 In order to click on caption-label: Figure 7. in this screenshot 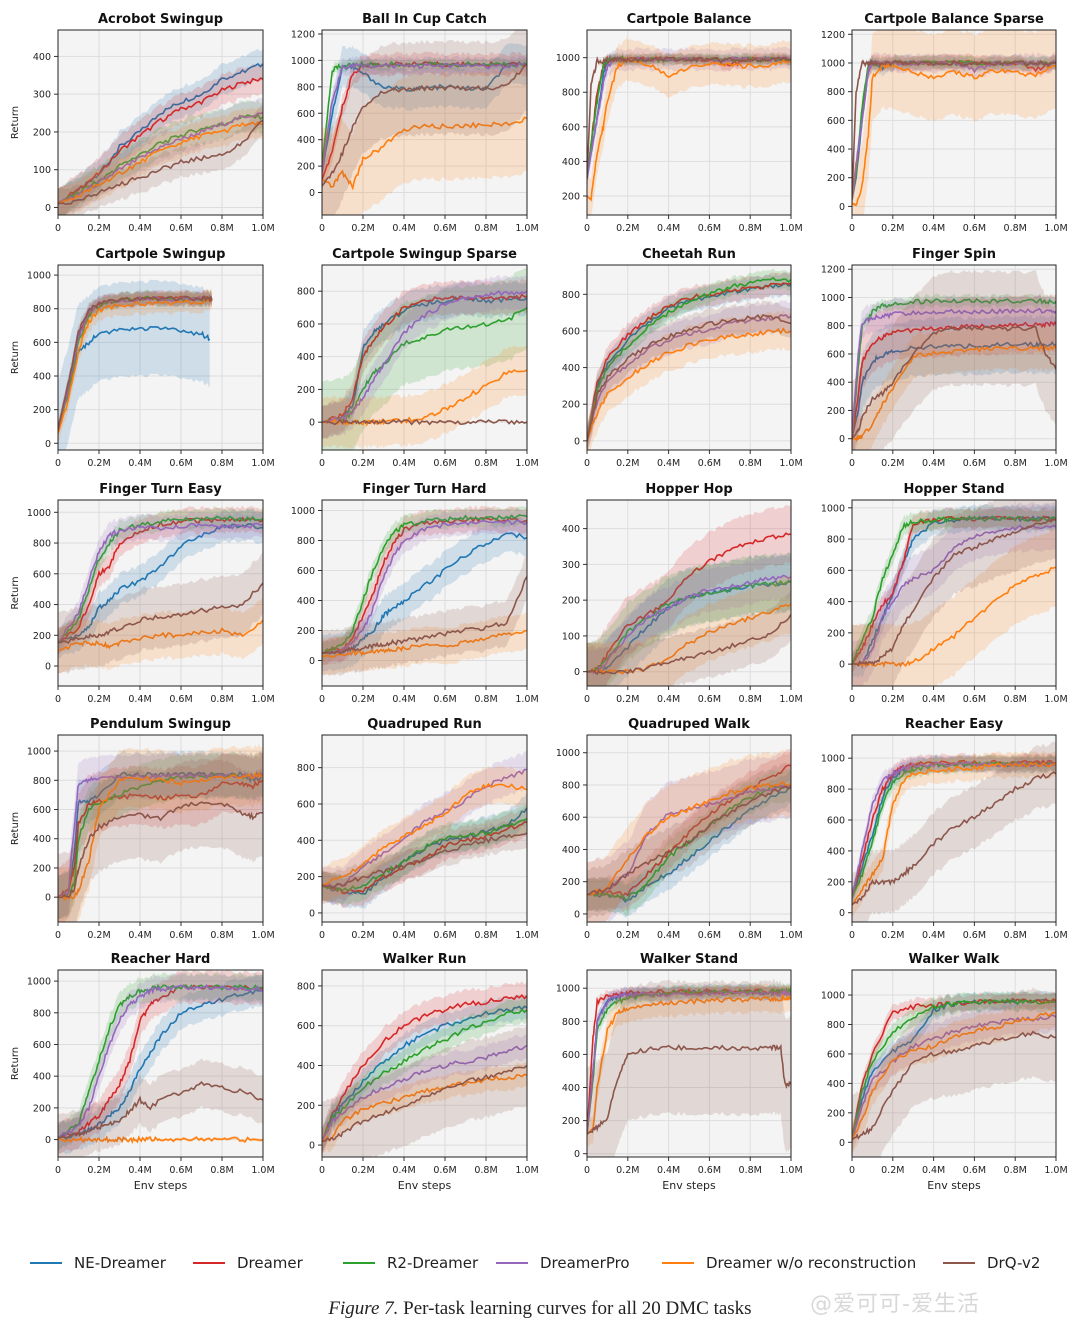, I will do `click(363, 1308)`.